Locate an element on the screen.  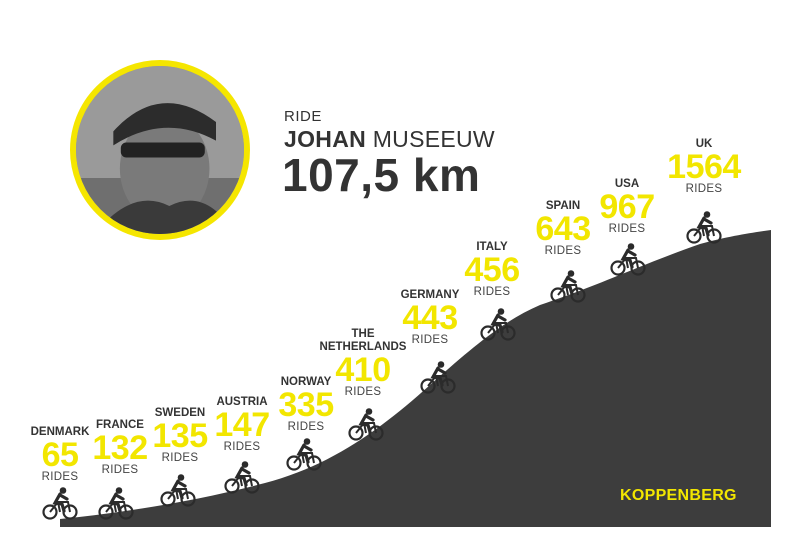
country-name: DENMARK is located at coordinates (60, 432).